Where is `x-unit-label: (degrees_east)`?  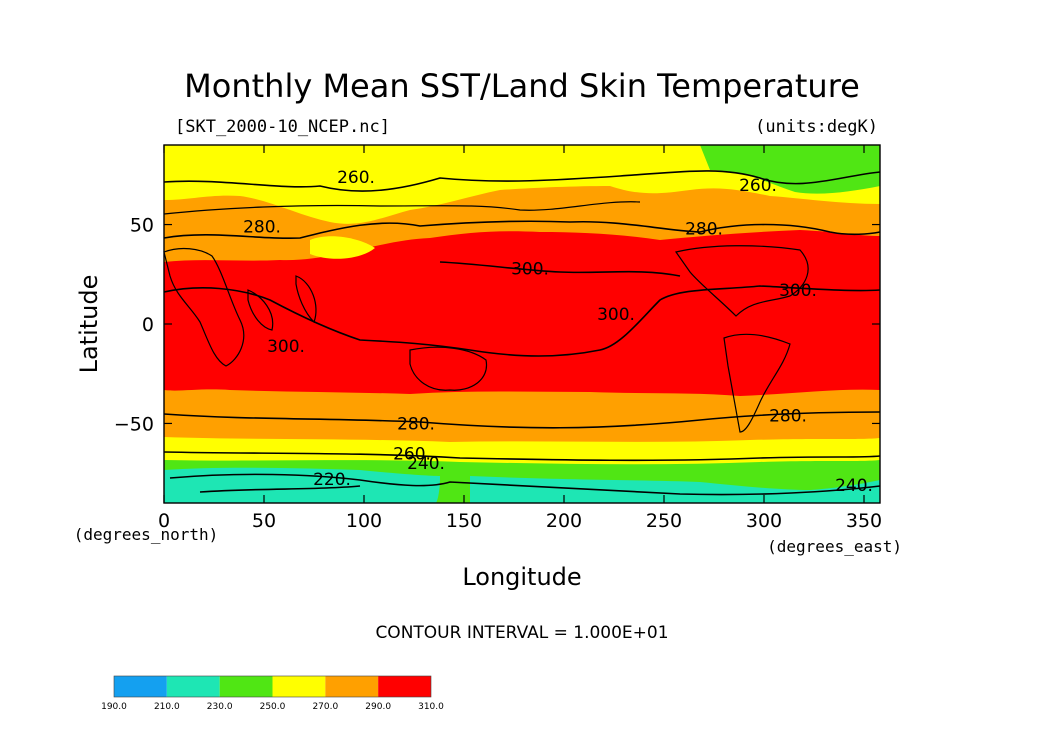 x-unit-label: (degrees_east) is located at coordinates (834, 546).